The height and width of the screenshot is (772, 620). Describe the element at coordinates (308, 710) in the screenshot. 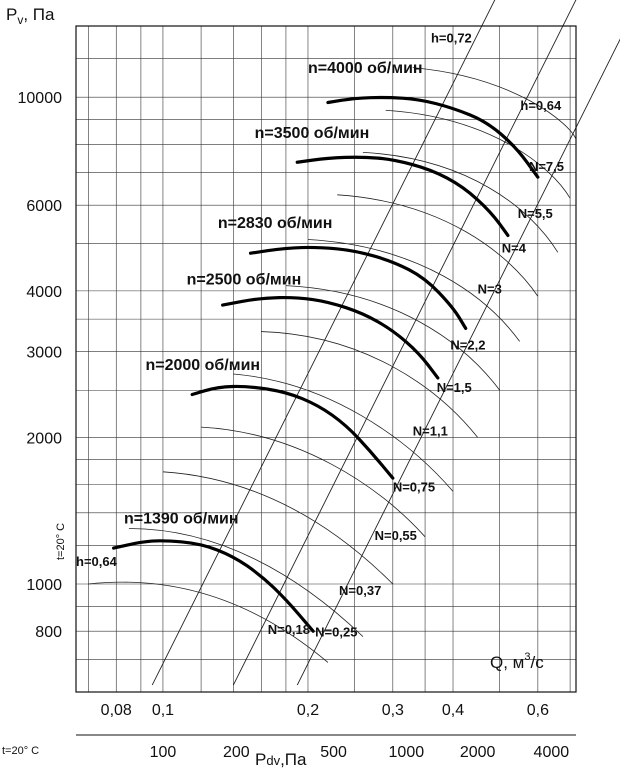

I see `x-tick-label: 0,2` at that location.